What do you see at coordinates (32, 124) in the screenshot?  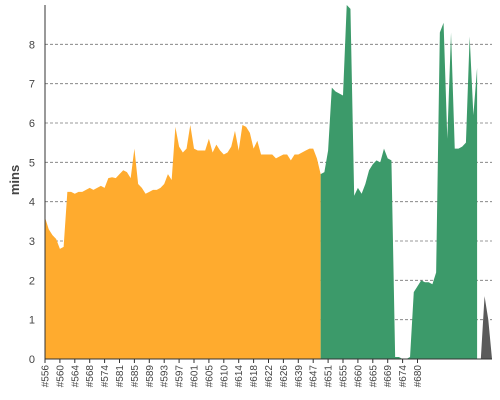 I see `y-tick-label: 6` at bounding box center [32, 124].